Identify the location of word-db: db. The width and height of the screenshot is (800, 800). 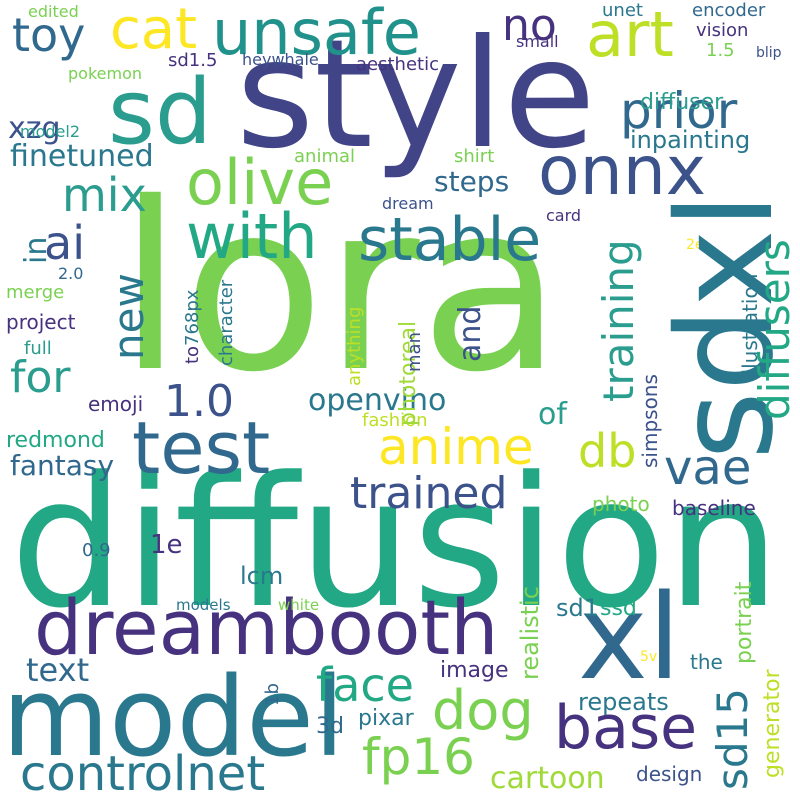
(607, 451).